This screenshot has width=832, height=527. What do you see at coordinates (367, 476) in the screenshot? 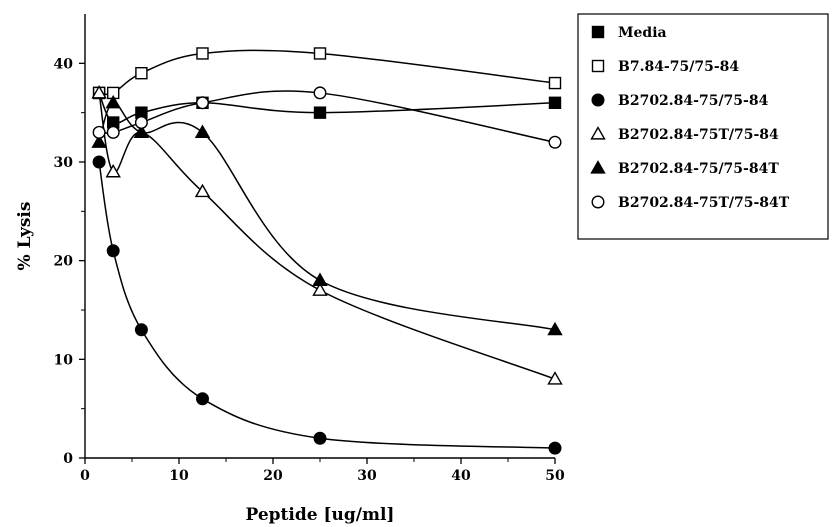
I see `x-tick-label: 30` at bounding box center [367, 476].